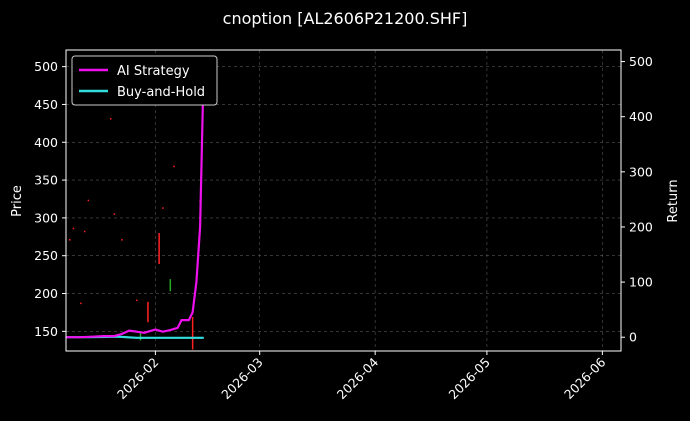 This screenshot has width=690, height=421. Describe the element at coordinates (641, 61) in the screenshot. I see `y-right-tick-label: 500` at that location.